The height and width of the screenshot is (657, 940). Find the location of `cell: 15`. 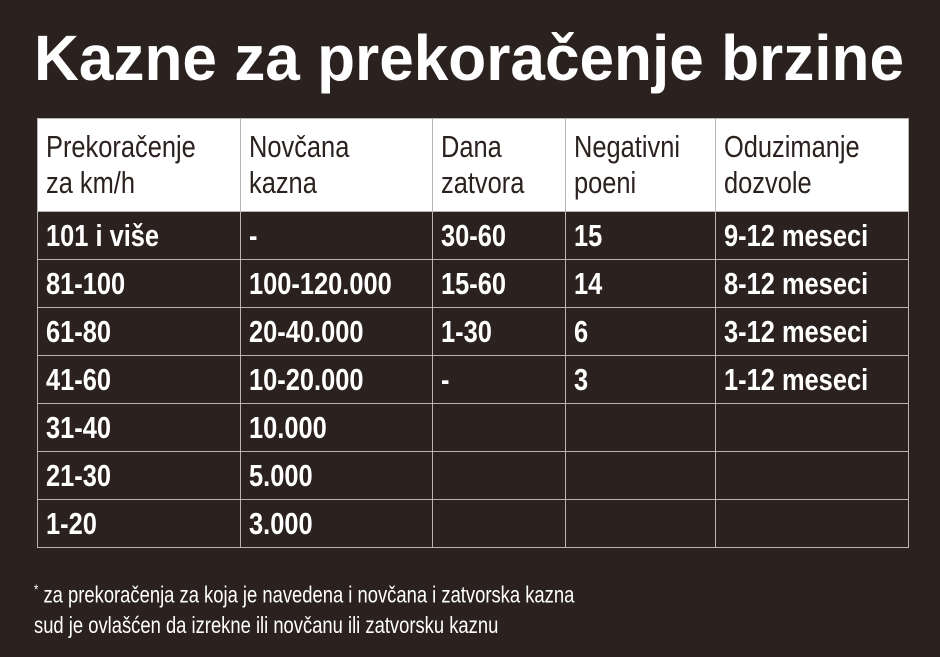

cell: 15 is located at coordinates (640, 235).